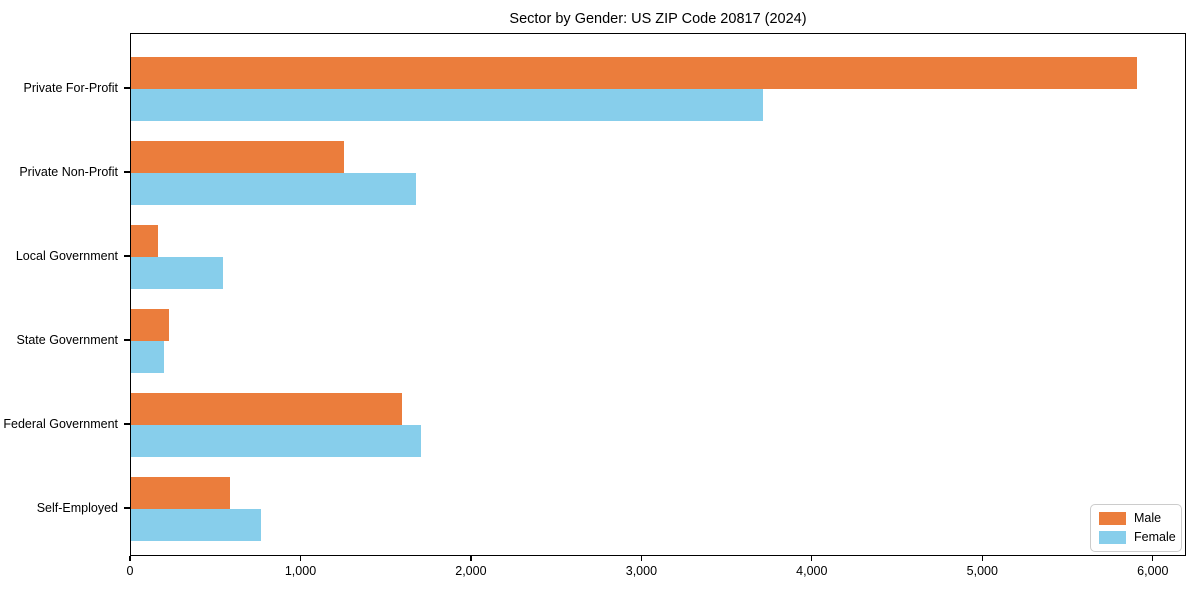 This screenshot has height=600, width=1200. Describe the element at coordinates (60, 424) in the screenshot. I see `y-tick-label-4: Federal Government` at that location.